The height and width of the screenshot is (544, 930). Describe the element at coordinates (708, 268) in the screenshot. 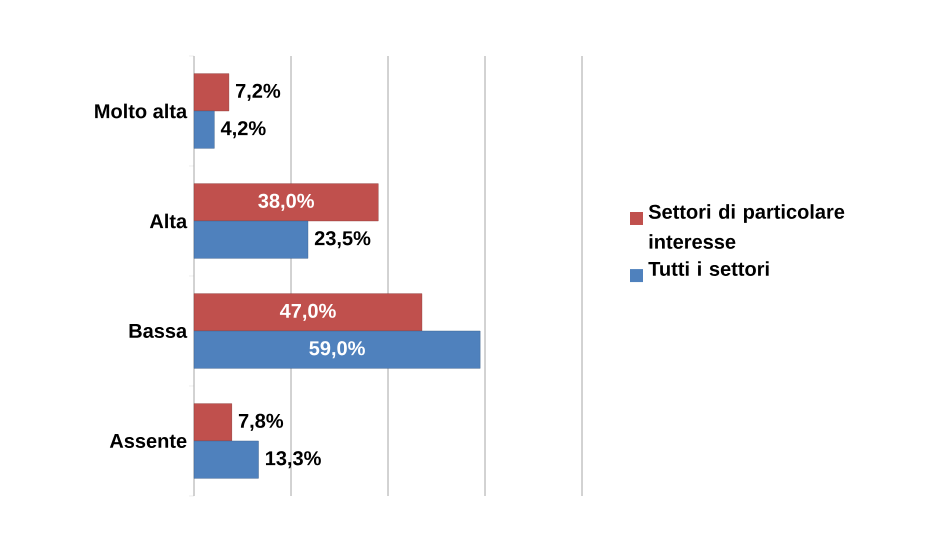

I see `legend-label: Tutti i settori` at that location.